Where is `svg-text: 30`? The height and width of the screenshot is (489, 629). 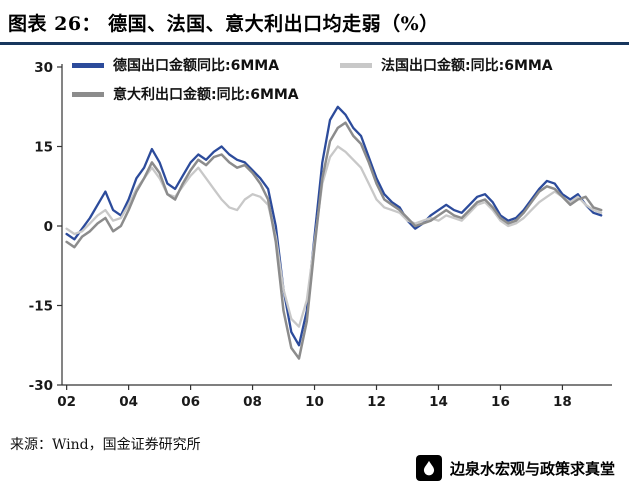 svg-text: 30 is located at coordinates (43, 68).